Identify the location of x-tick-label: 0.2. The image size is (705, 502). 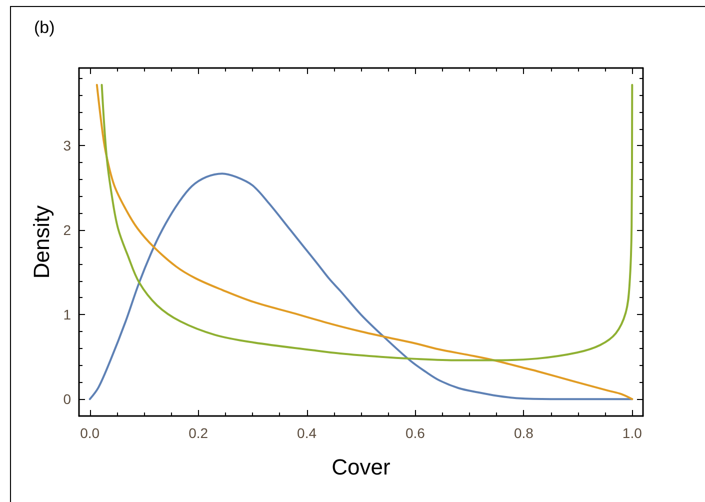
(198, 433).